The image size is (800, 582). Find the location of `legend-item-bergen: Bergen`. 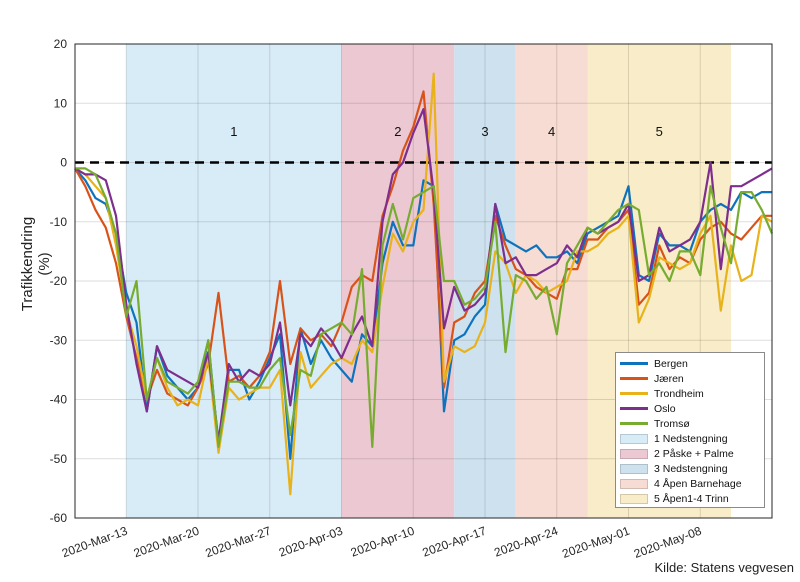

legend-item-bergen: Bergen is located at coordinates (692, 363).